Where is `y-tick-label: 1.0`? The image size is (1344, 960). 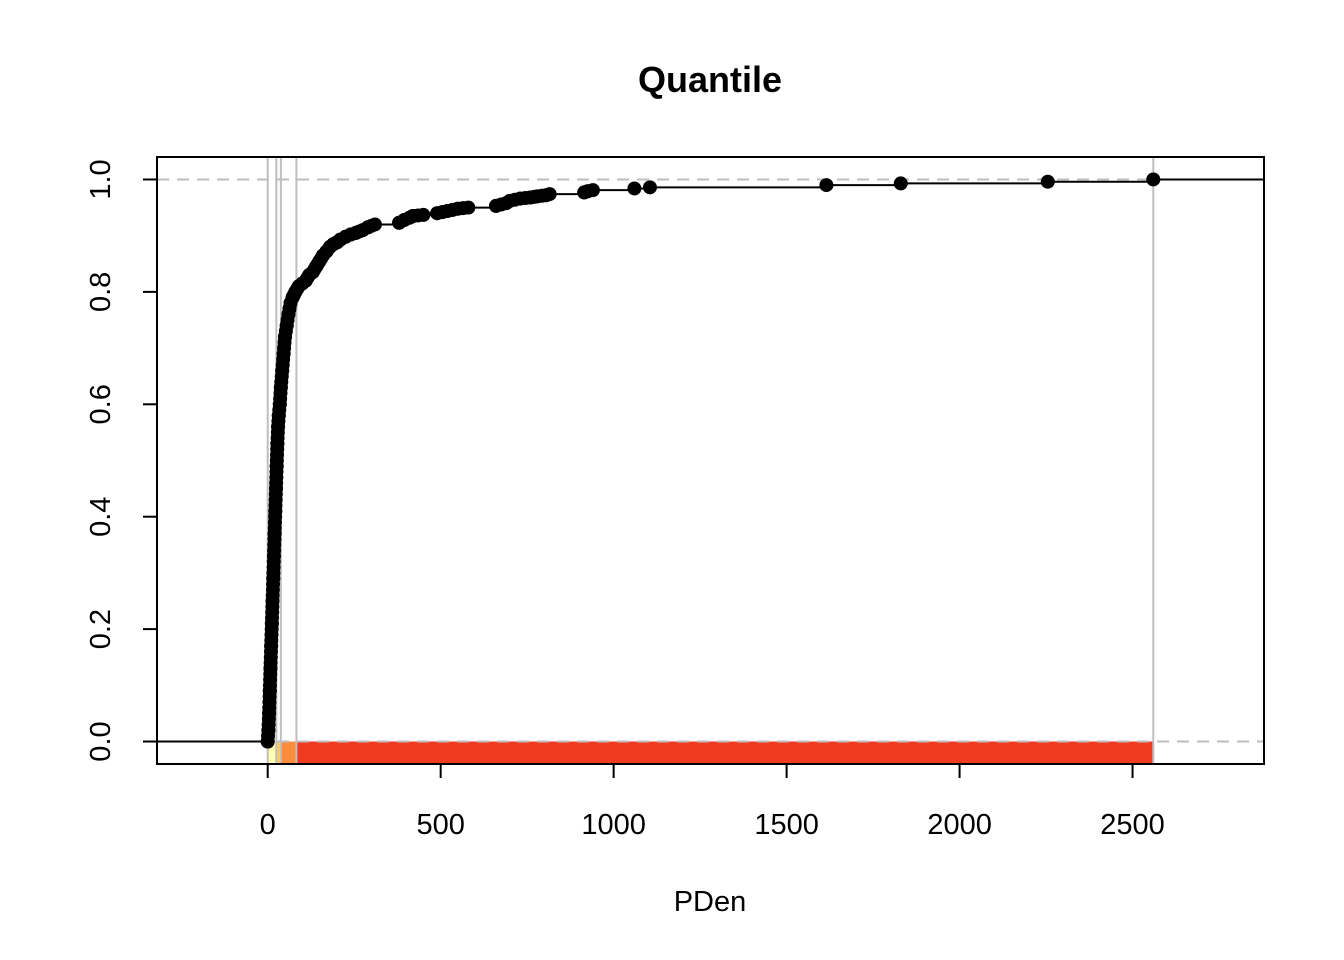 y-tick-label: 1.0 is located at coordinates (101, 179).